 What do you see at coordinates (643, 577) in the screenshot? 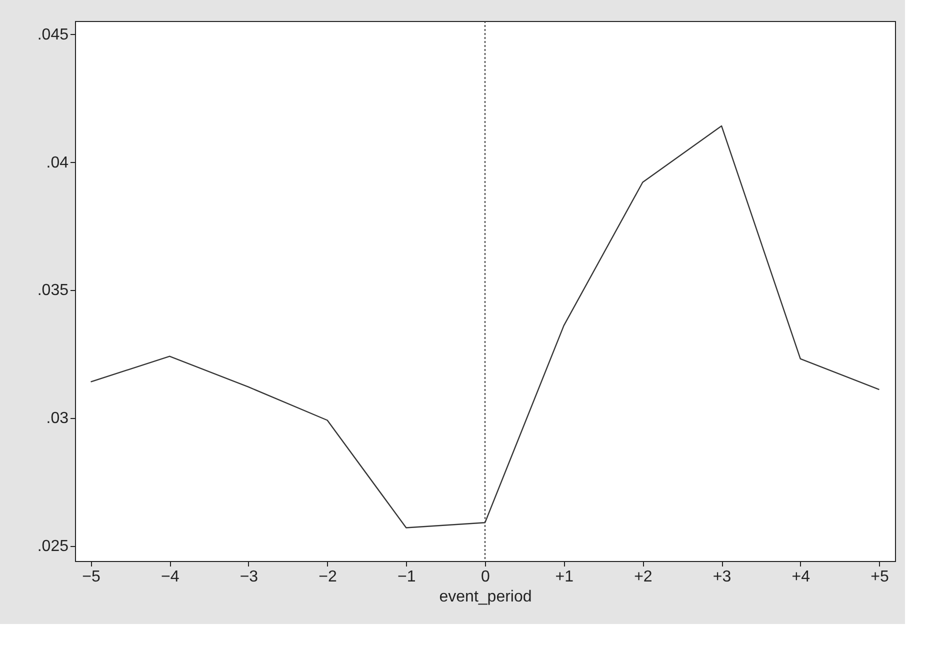
I see `x-tick-label: +2` at bounding box center [643, 577].